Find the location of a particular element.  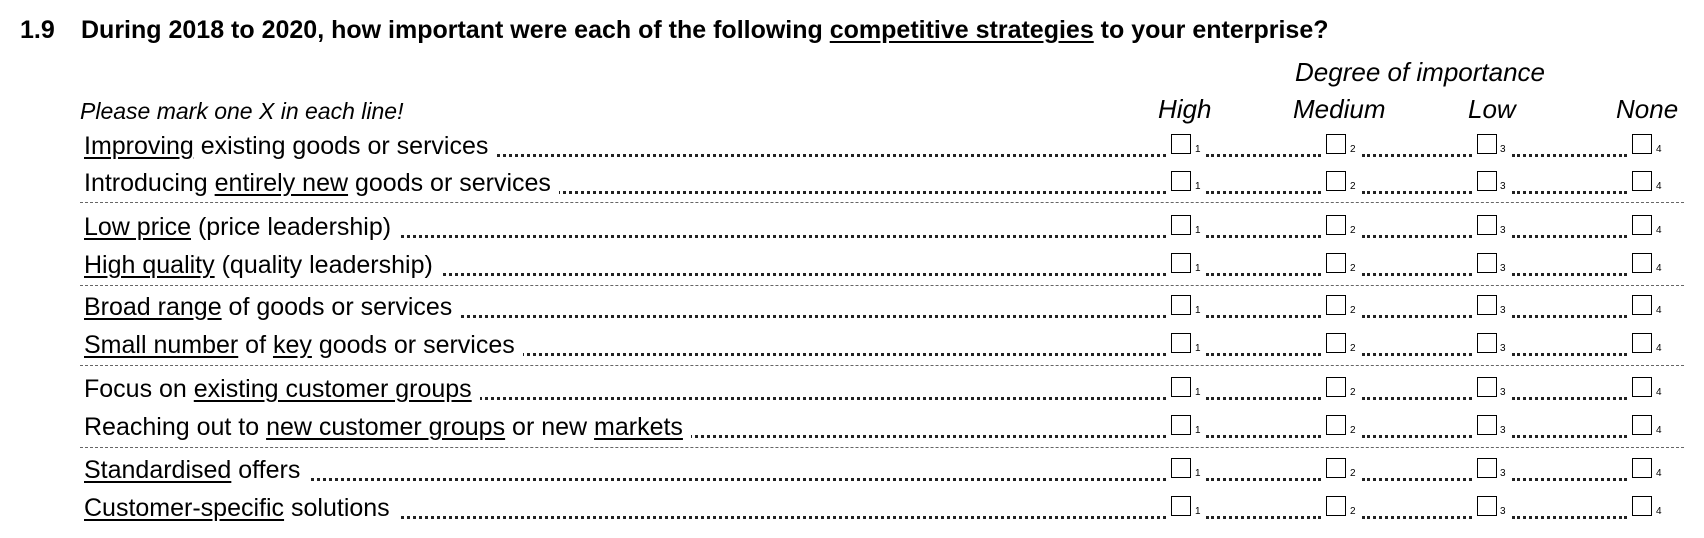

strategy-item-label: Focus on existing customer groups is located at coordinates (282, 389).